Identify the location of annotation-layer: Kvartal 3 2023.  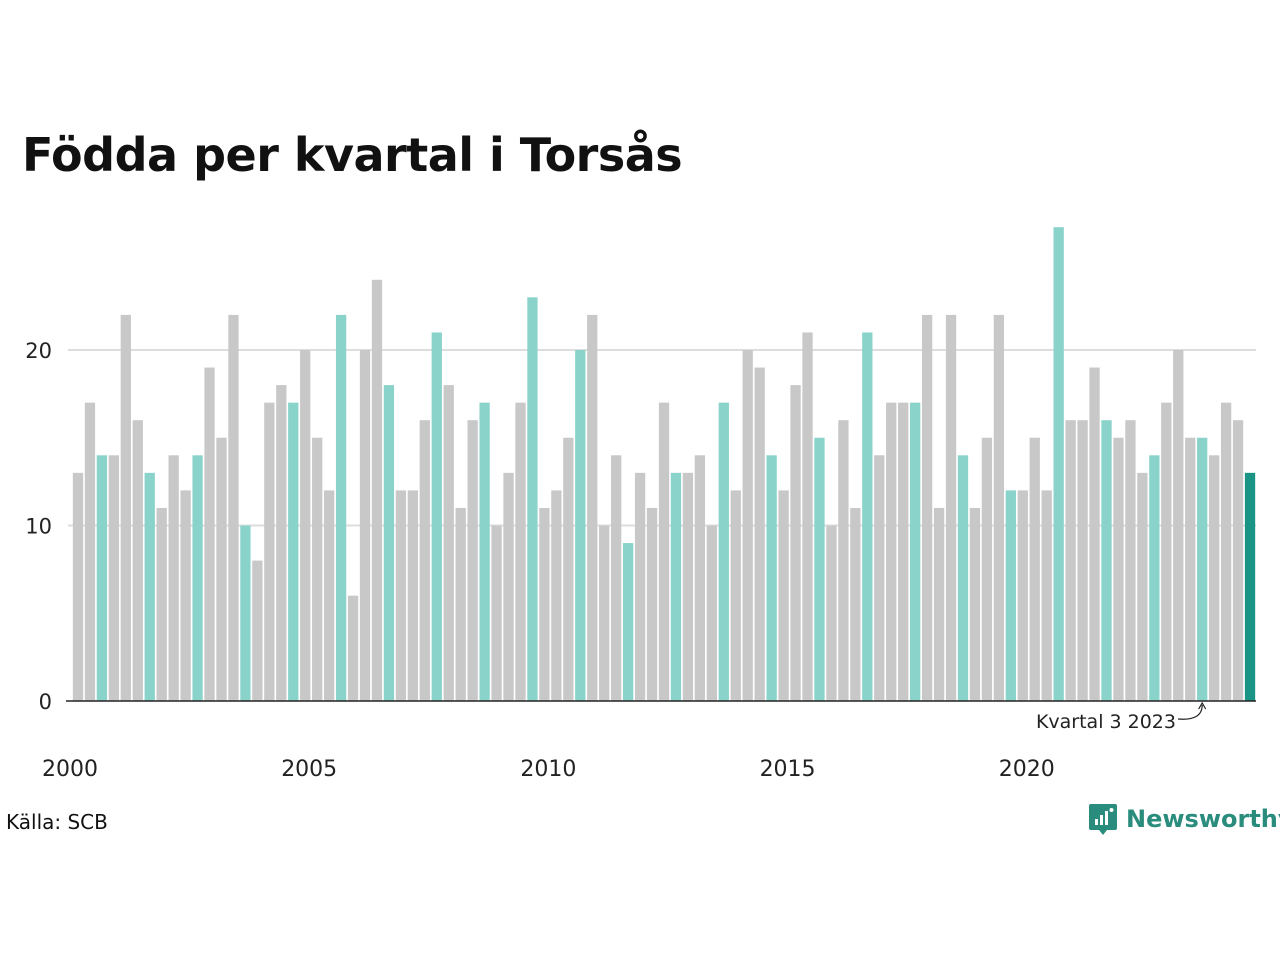
(1121, 717).